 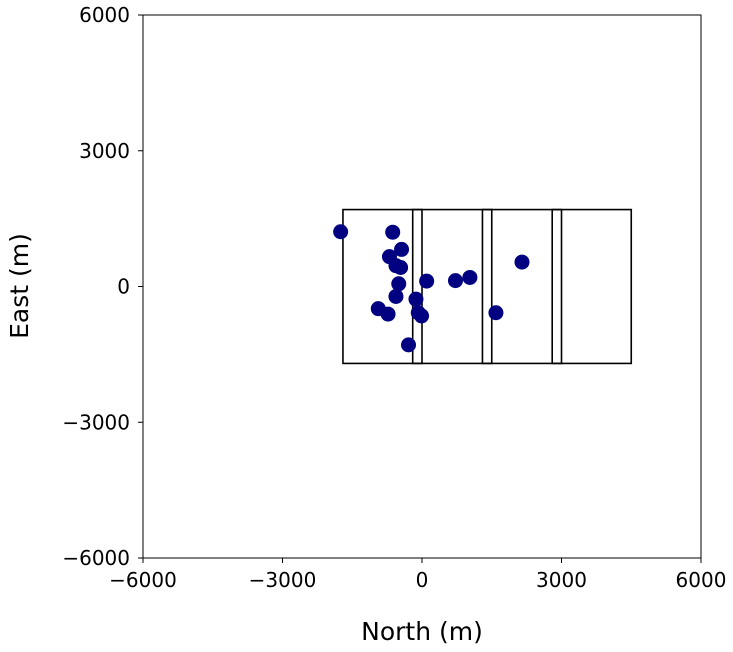 I want to click on y-tick-label-0: −6000, so click(x=96, y=558).